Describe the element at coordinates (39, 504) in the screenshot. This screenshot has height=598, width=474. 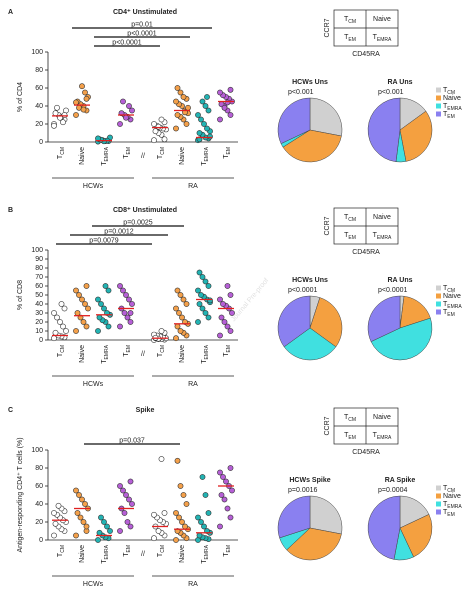
I see `y-tick-label: 40` at that location.